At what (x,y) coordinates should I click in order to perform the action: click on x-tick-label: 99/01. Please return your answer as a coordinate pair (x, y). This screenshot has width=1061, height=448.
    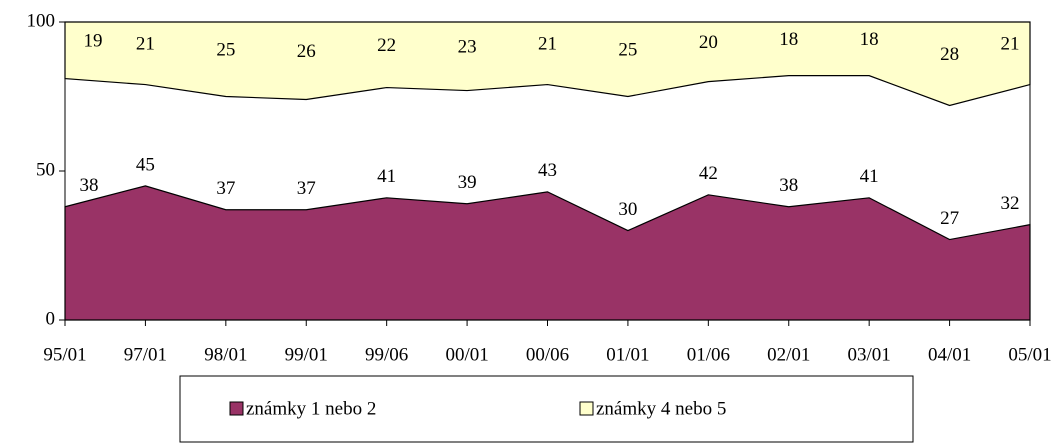
    Looking at the image, I should click on (306, 354).